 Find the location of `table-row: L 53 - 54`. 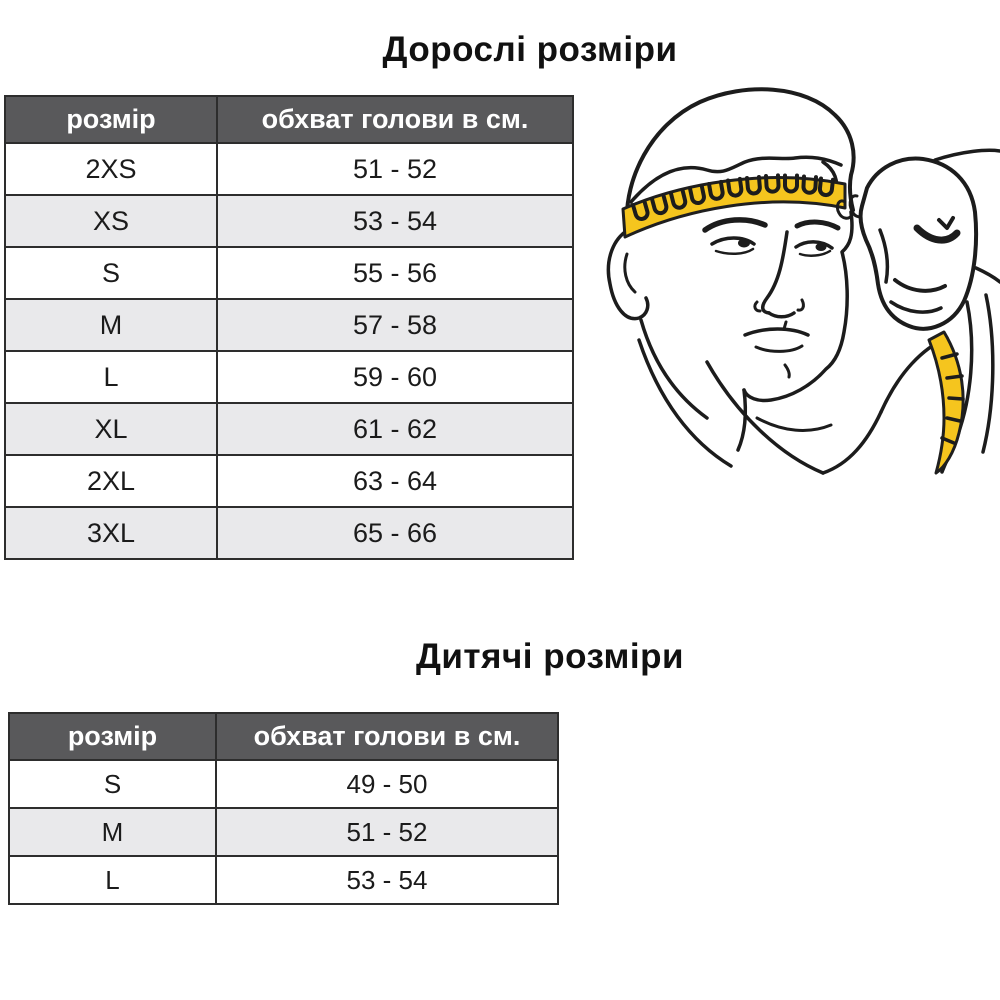

table-row: L 53 - 54 is located at coordinates (283, 879).